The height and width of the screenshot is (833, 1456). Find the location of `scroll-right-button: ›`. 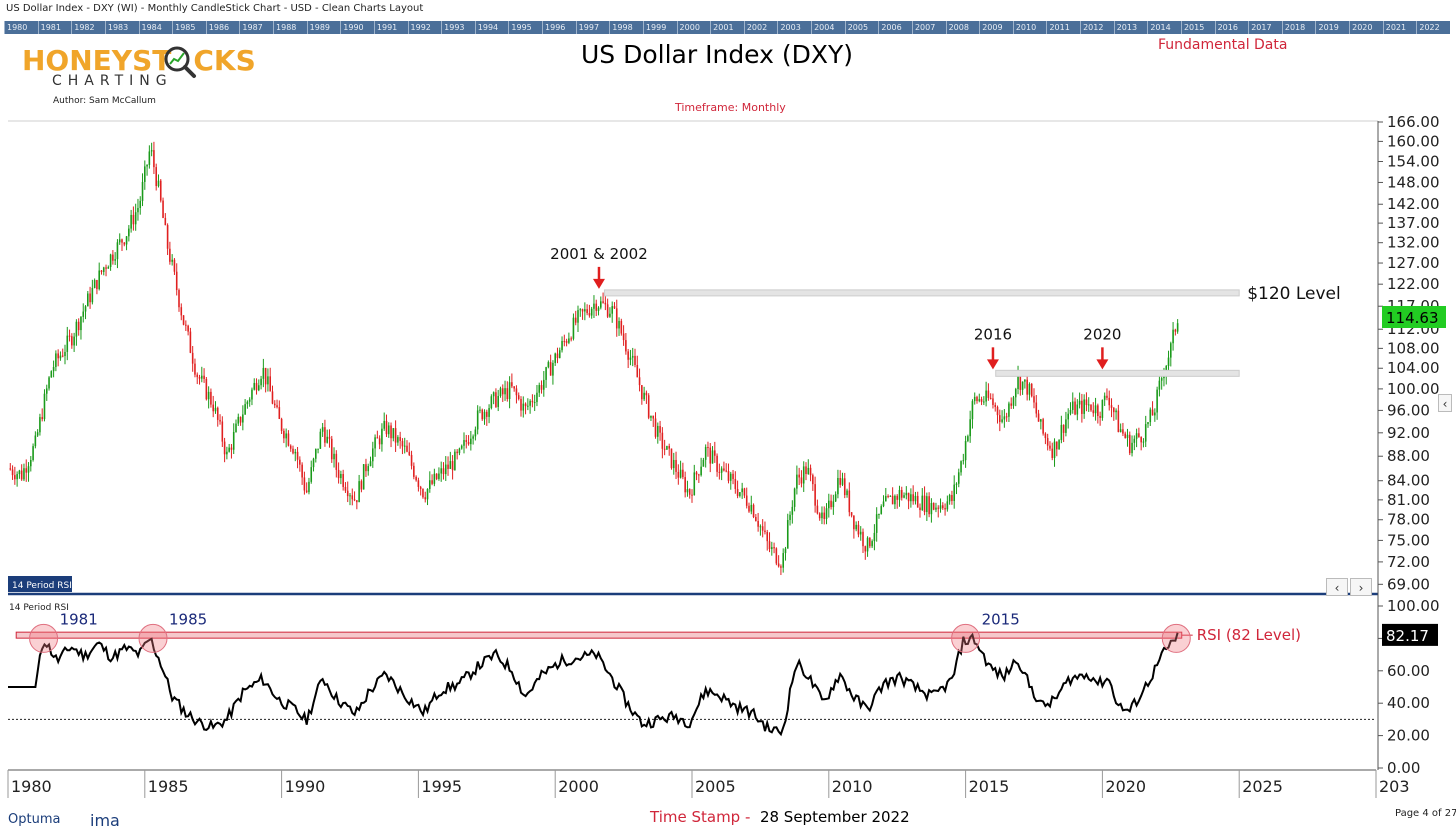

scroll-right-button: › is located at coordinates (1361, 587).